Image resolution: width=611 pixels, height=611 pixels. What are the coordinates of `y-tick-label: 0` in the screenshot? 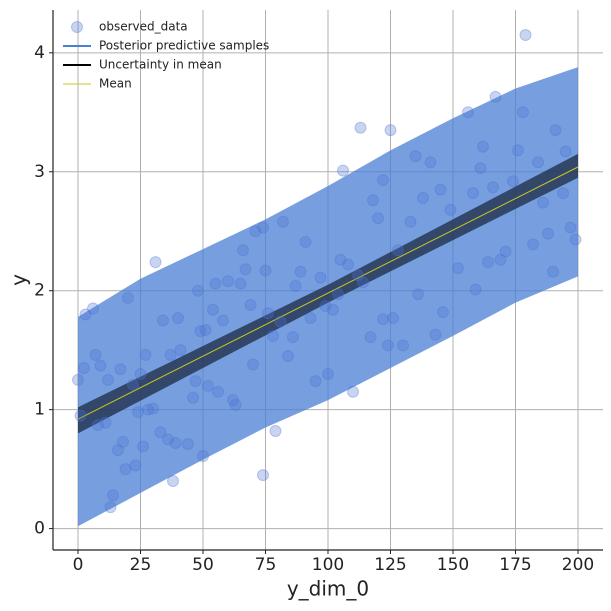 It's located at (39, 529).